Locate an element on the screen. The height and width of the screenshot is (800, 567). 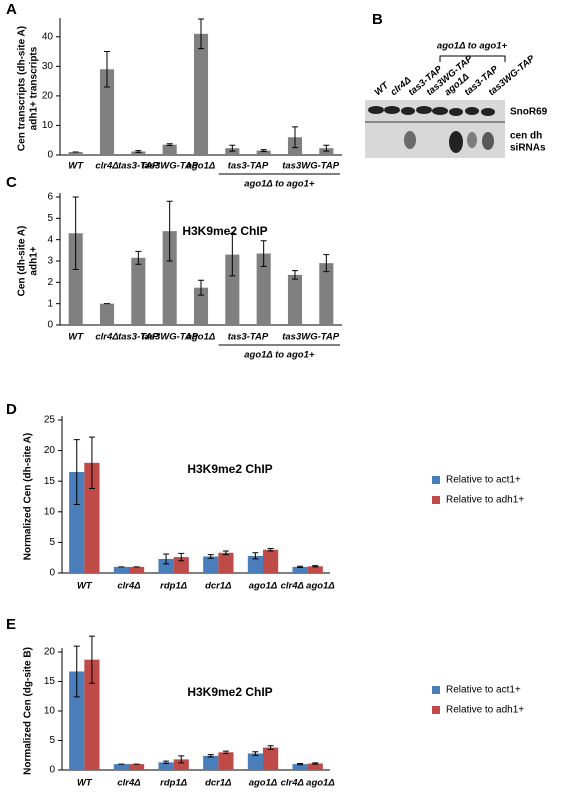
y-axis-label: adh1+ is located at coordinates (34, 260).